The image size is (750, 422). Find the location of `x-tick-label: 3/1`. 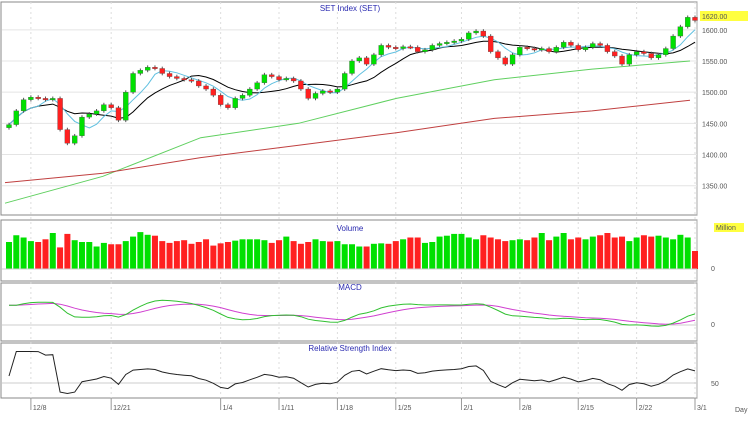

x-tick-label: 3/1 is located at coordinates (702, 408).